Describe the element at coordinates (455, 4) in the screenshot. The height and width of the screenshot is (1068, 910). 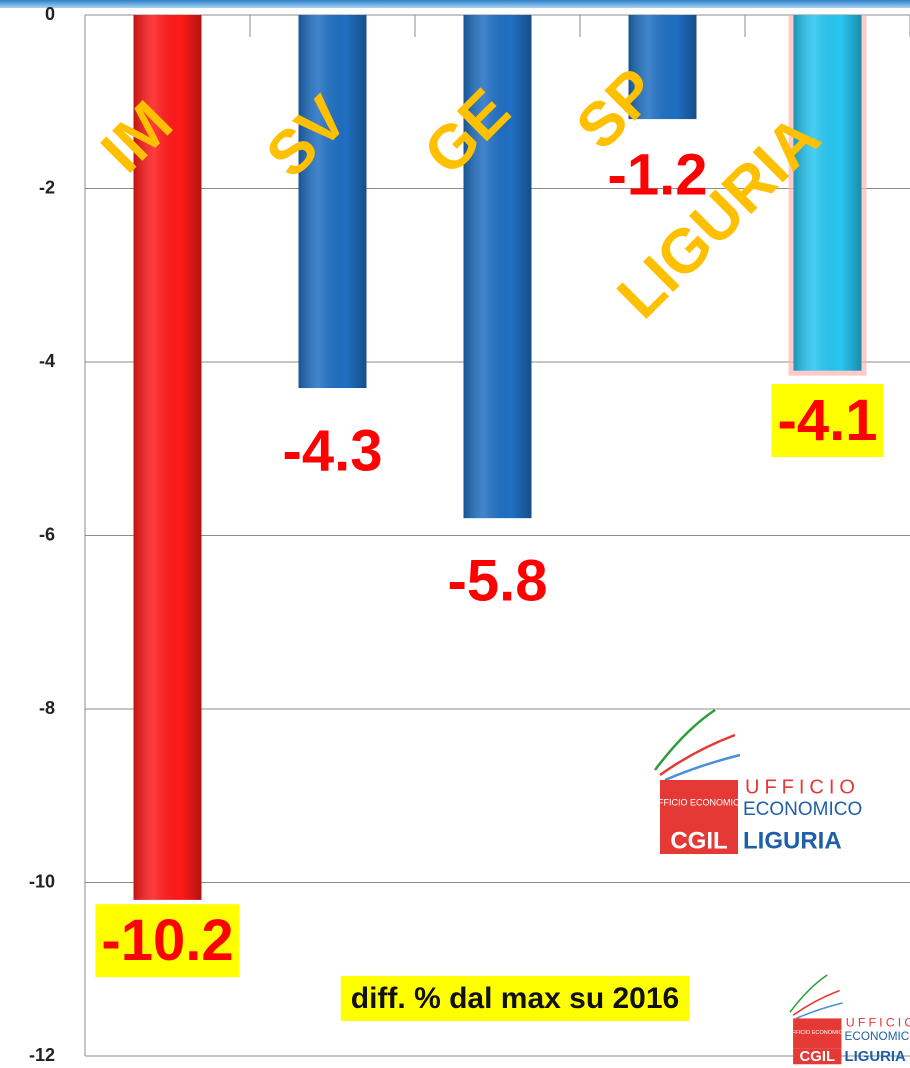
I see `top-border` at that location.